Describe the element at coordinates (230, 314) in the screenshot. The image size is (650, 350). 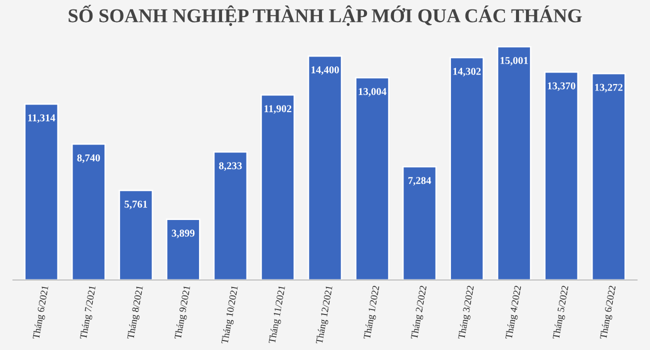
I see `x-tick-label: Tháng 10/2021` at that location.